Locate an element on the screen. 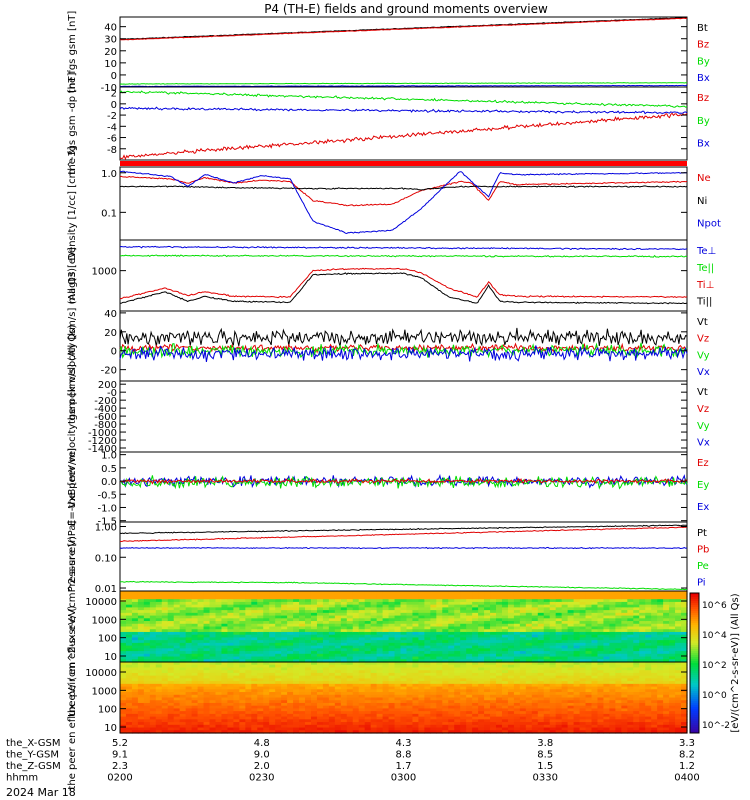  legend-Pi: Pi is located at coordinates (701, 582).